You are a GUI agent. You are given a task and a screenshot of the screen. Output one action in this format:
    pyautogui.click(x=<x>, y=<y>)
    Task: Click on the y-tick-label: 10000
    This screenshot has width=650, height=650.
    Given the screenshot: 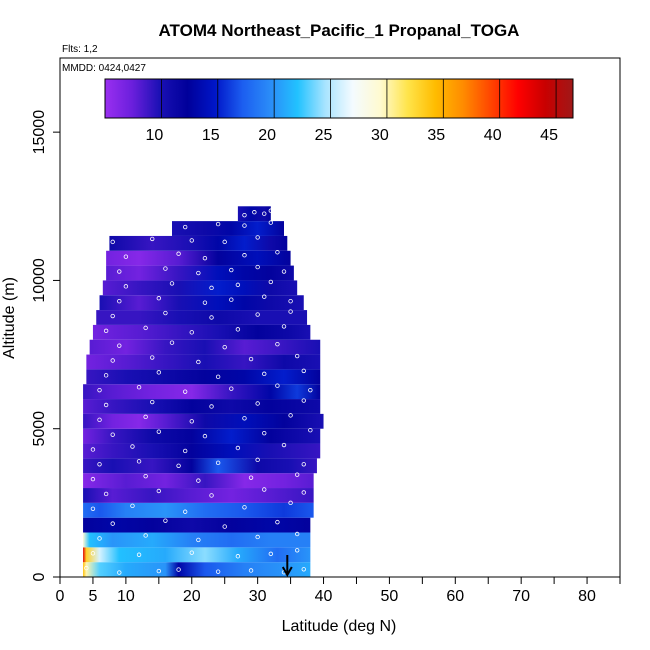 What is the action you would take?
    pyautogui.click(x=39, y=280)
    